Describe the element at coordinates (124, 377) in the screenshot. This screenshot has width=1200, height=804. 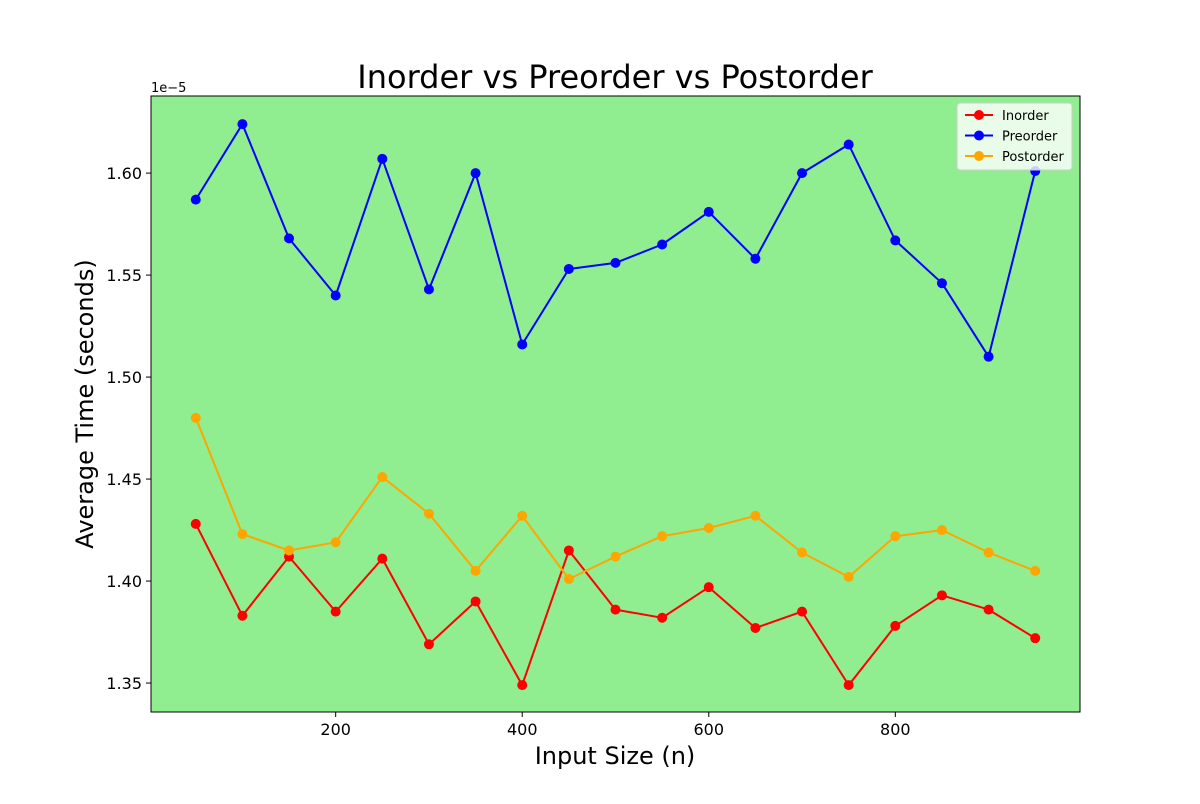
I see `y-tick-label: 1.50` at that location.